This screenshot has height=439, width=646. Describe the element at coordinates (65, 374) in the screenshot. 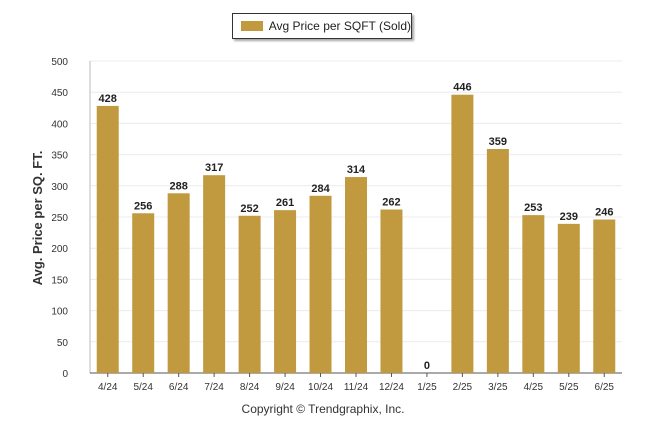

I see `y-tick-label: 0` at that location.